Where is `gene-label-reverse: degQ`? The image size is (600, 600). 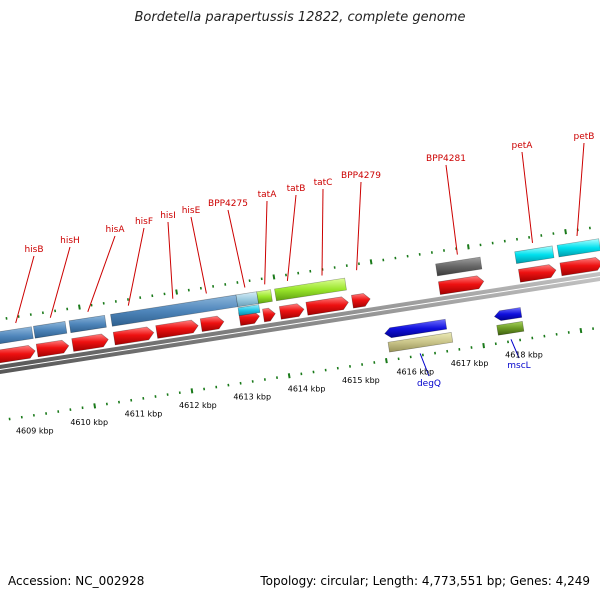
gene-label-reverse: degQ is located at coordinates (429, 384).